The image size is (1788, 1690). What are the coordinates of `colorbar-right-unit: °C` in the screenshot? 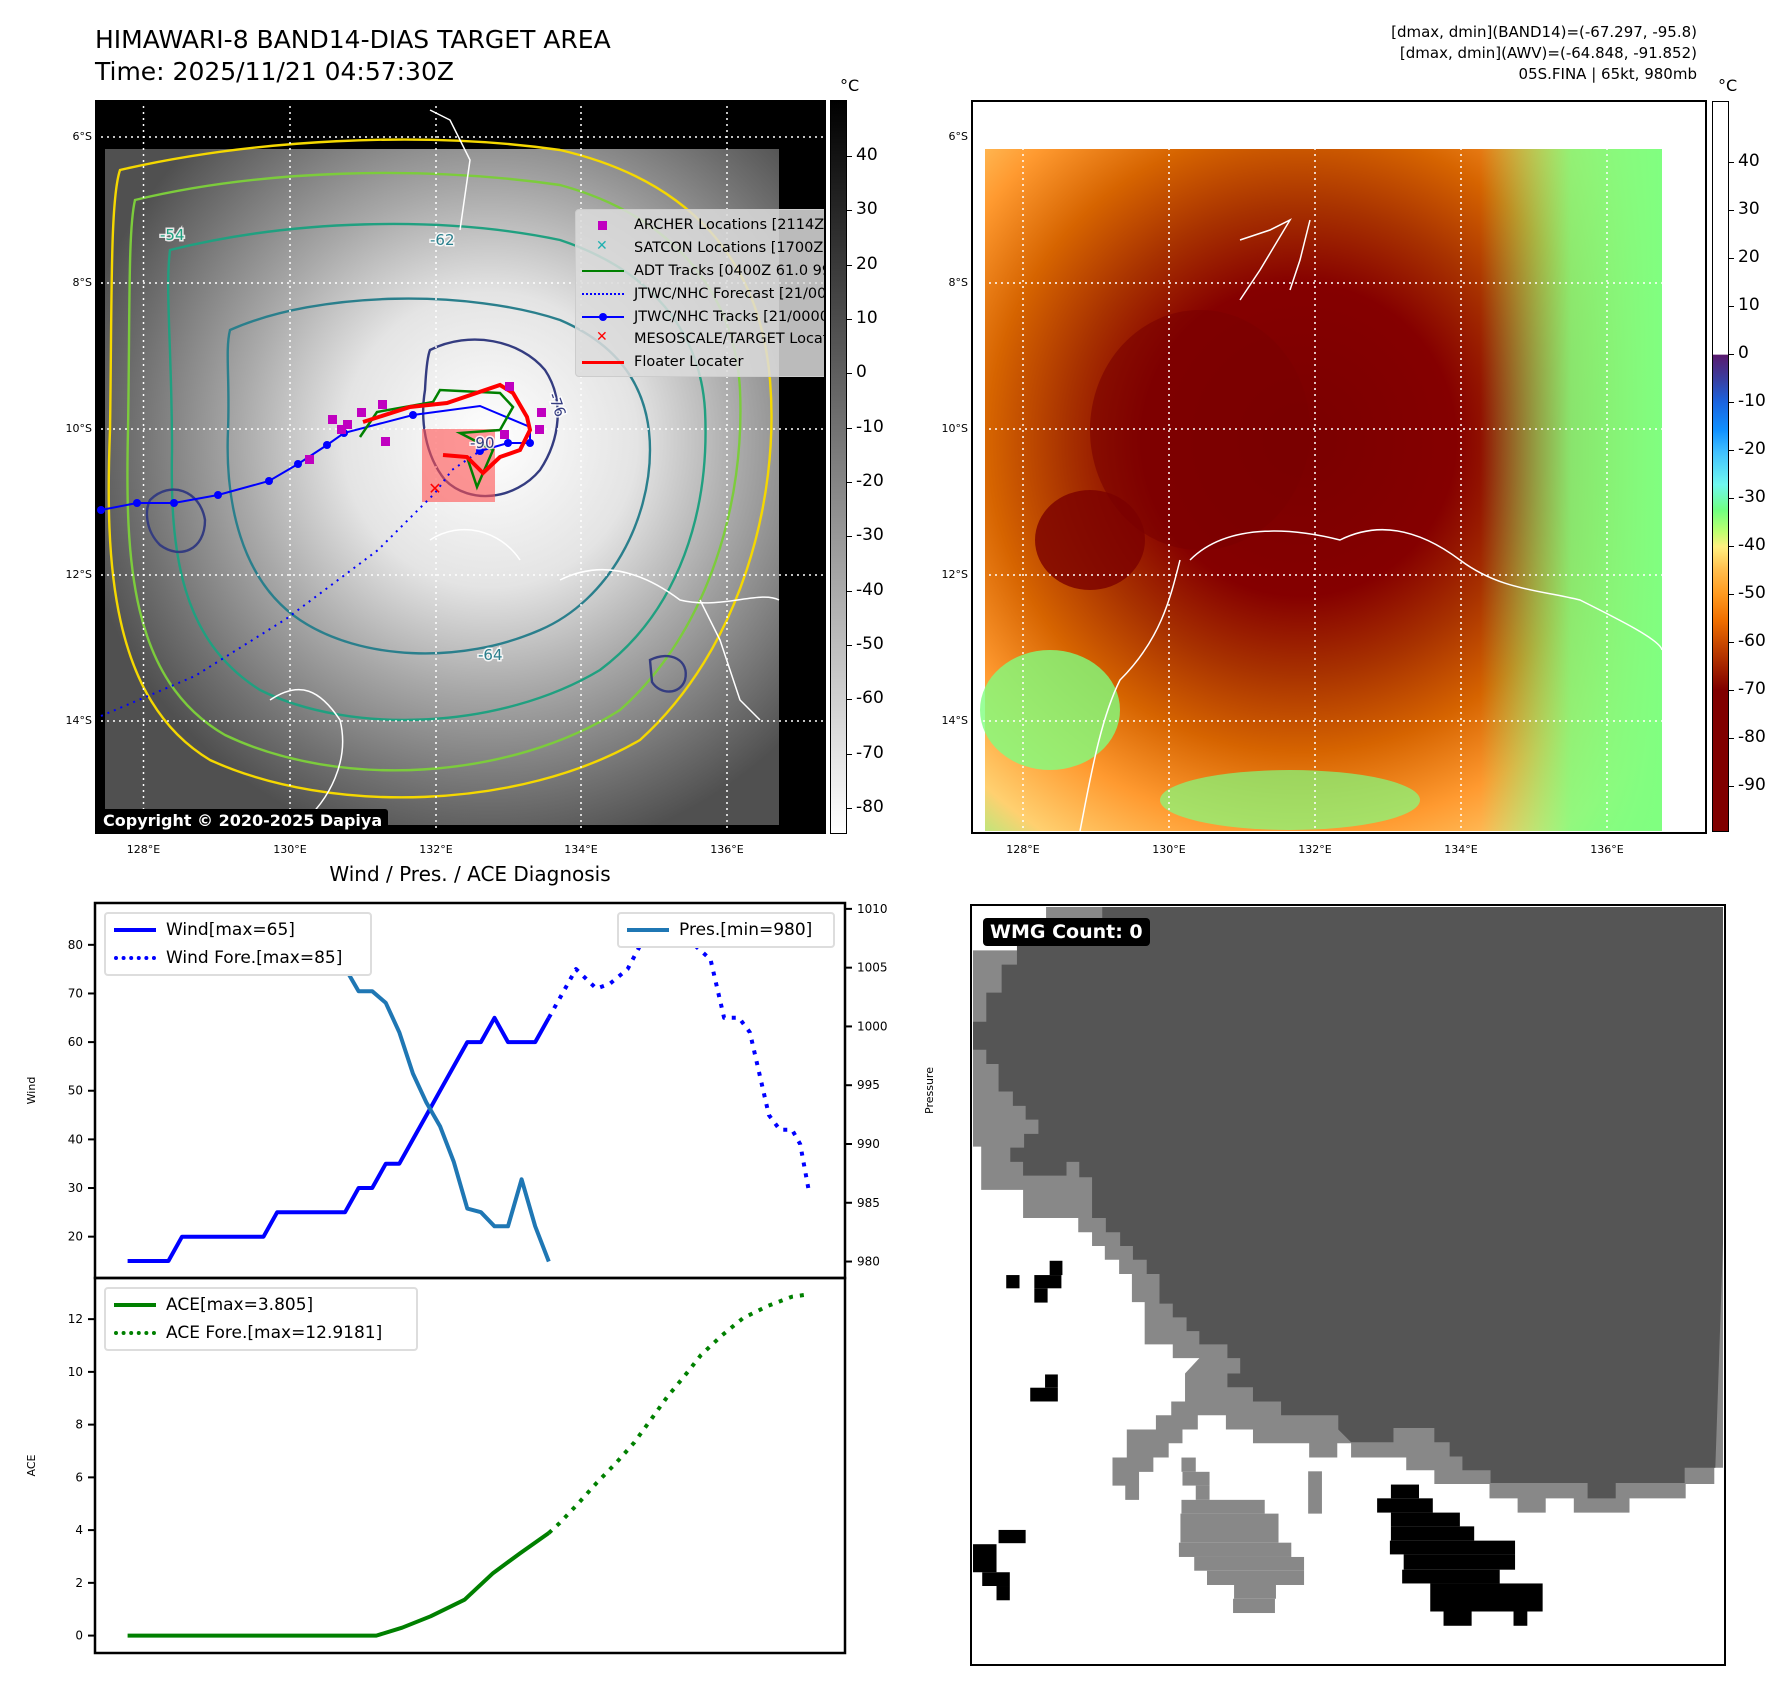 It's located at (1728, 85).